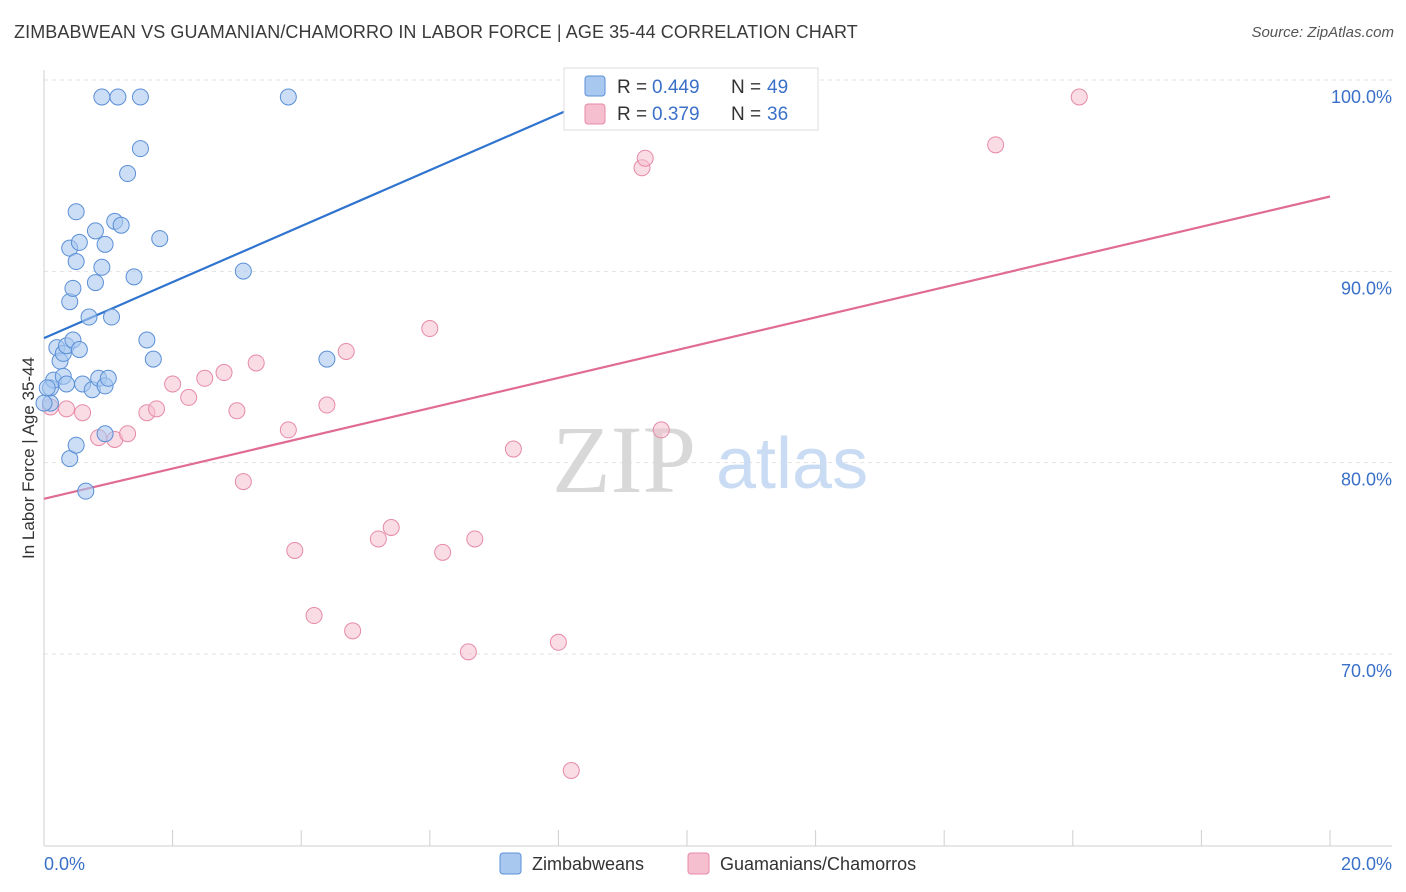 This screenshot has height=892, width=1406. Describe the element at coordinates (632, 87) in the screenshot. I see `legend-r-label-1: R =` at that location.